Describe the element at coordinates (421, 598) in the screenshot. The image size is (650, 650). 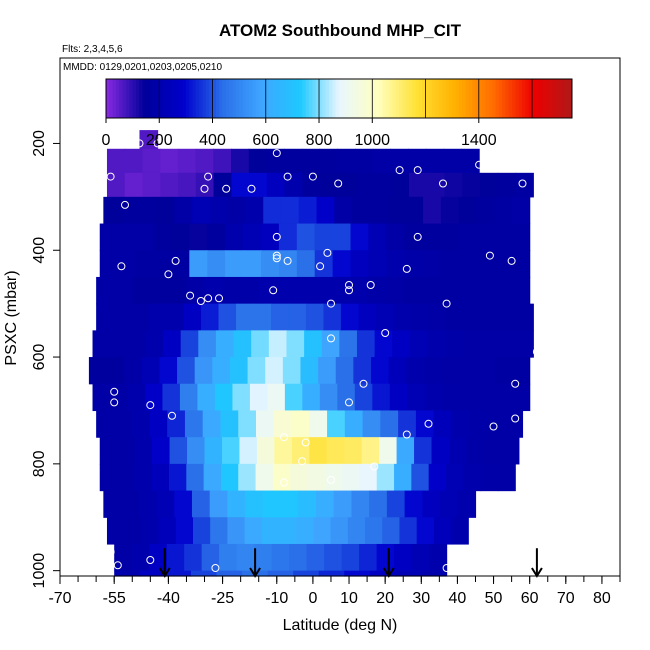
I see `x-tick-label: 30` at that location.